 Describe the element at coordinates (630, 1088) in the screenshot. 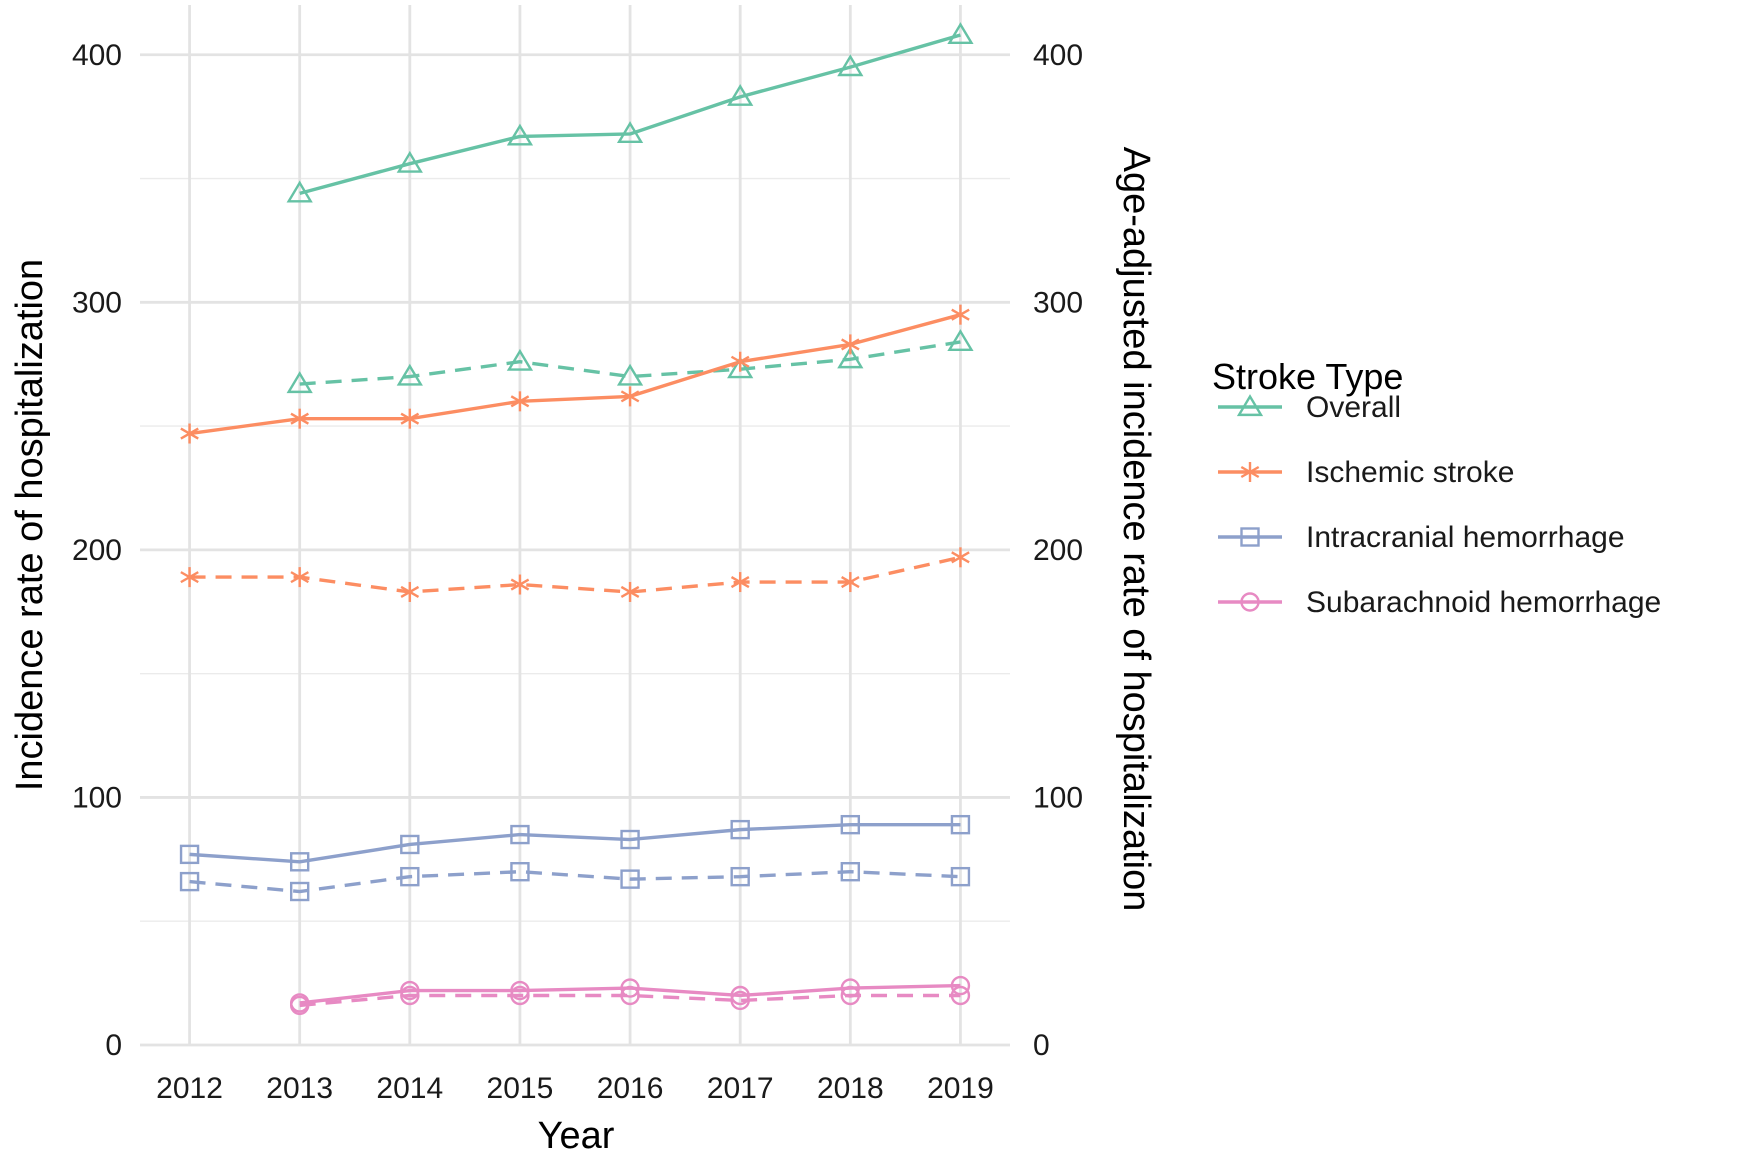

I see `x-tick-label: 2016` at that location.